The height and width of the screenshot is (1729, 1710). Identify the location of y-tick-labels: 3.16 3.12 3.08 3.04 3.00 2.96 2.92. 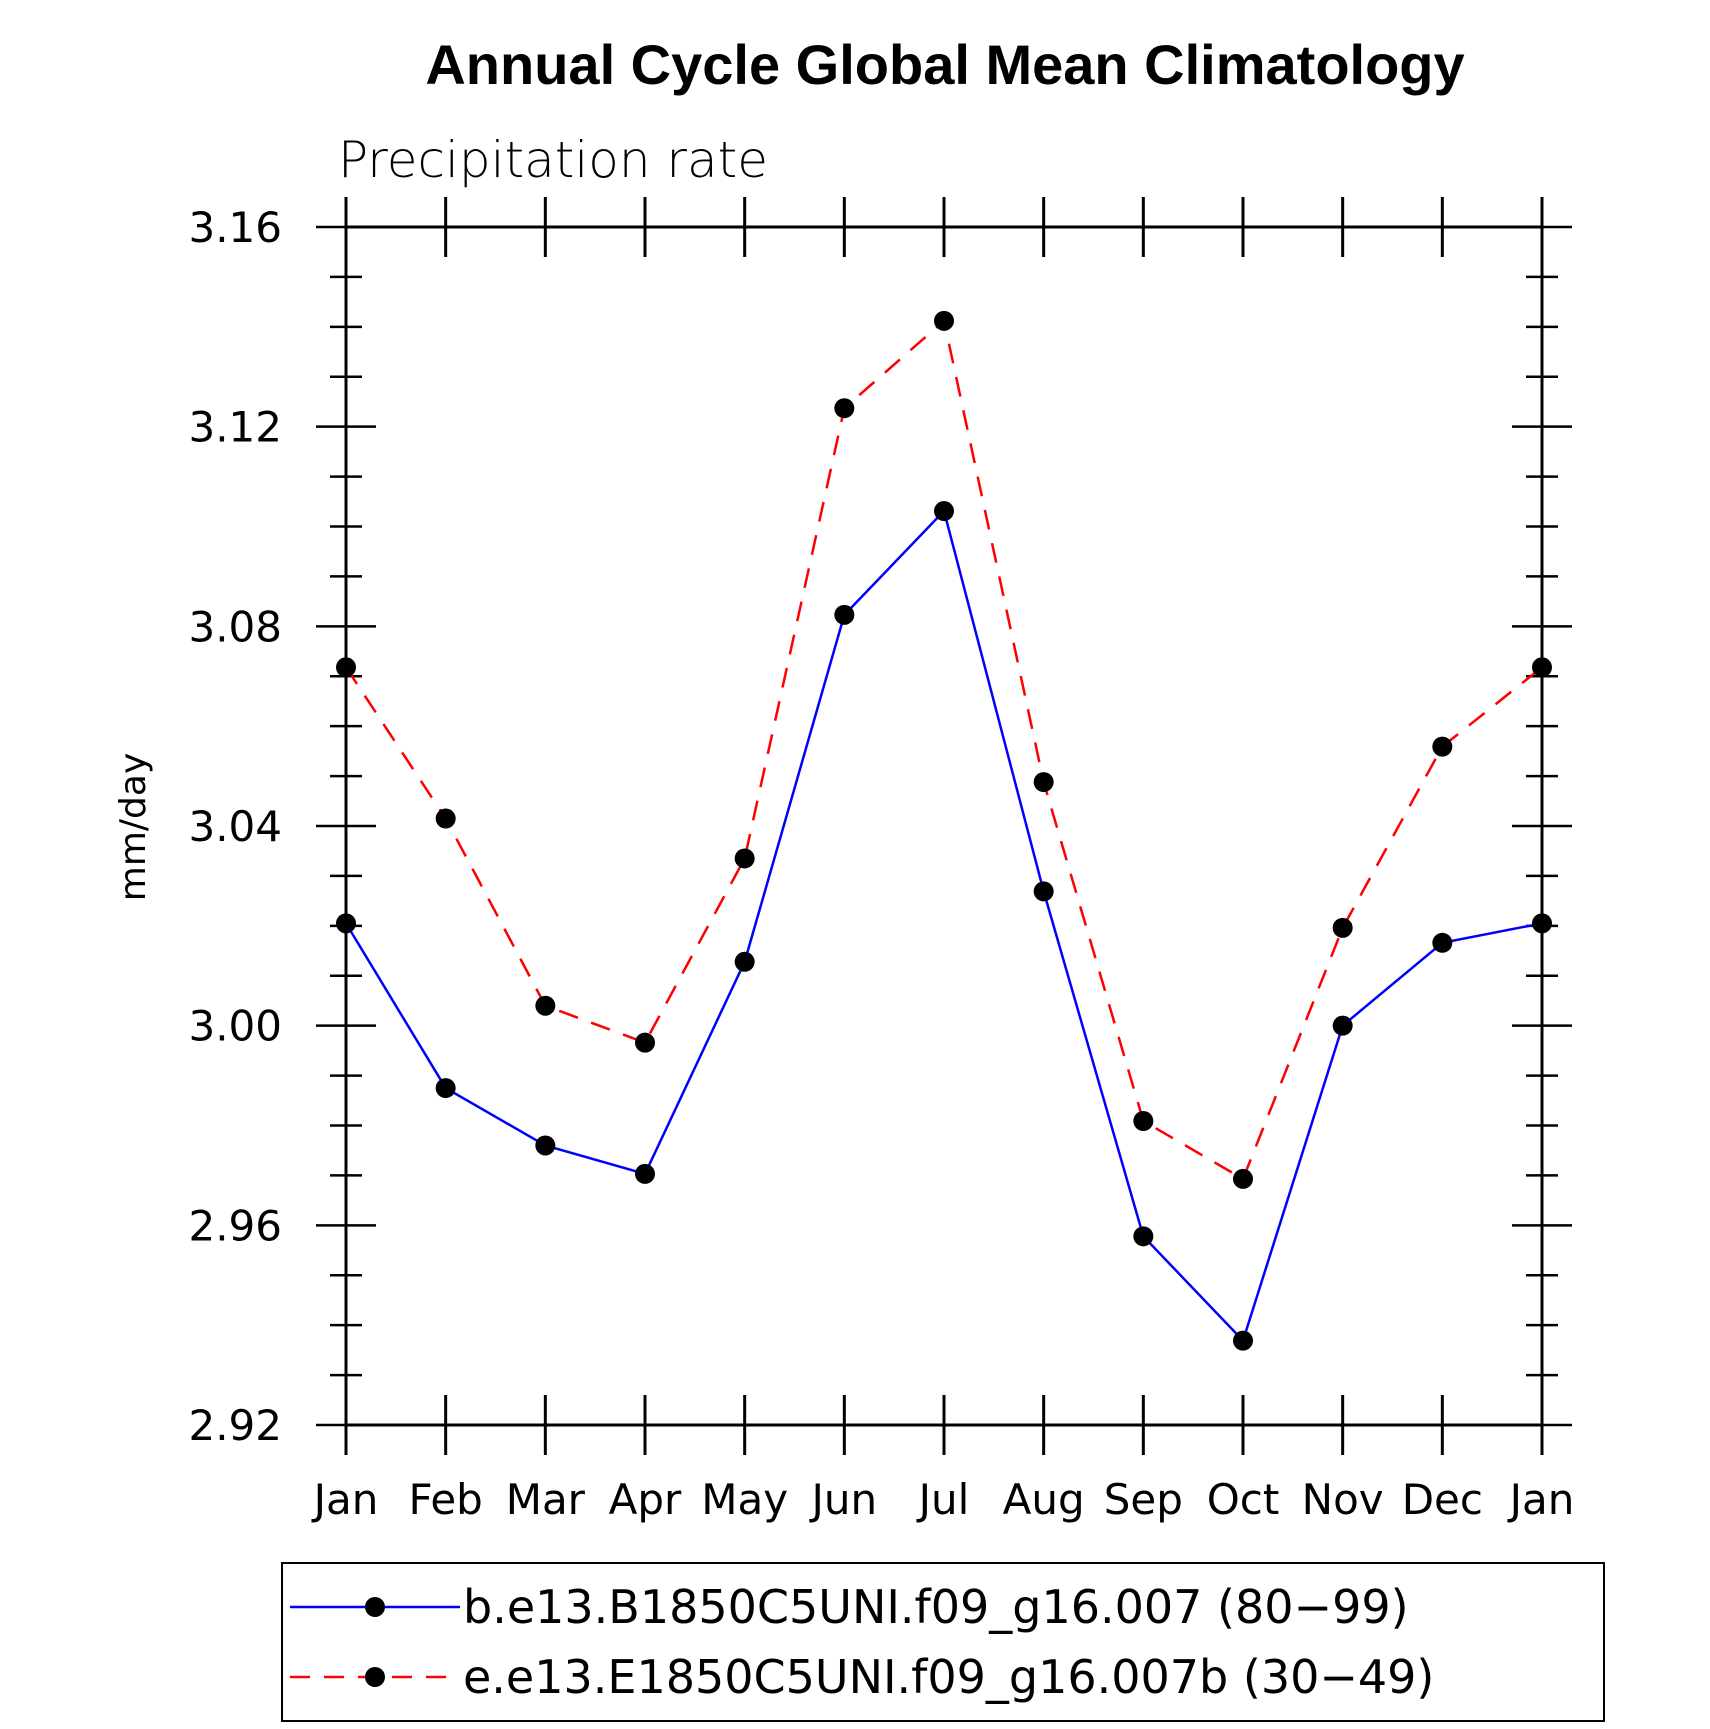
(235, 826).